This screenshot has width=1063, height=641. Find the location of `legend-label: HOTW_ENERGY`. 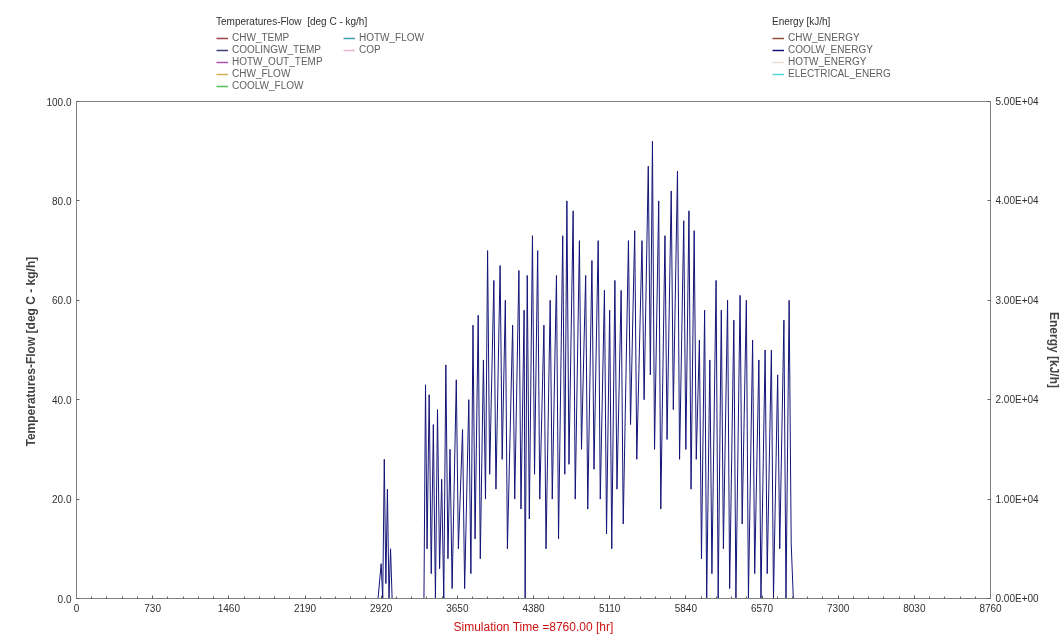

legend-label: HOTW_ENERGY is located at coordinates (828, 61).